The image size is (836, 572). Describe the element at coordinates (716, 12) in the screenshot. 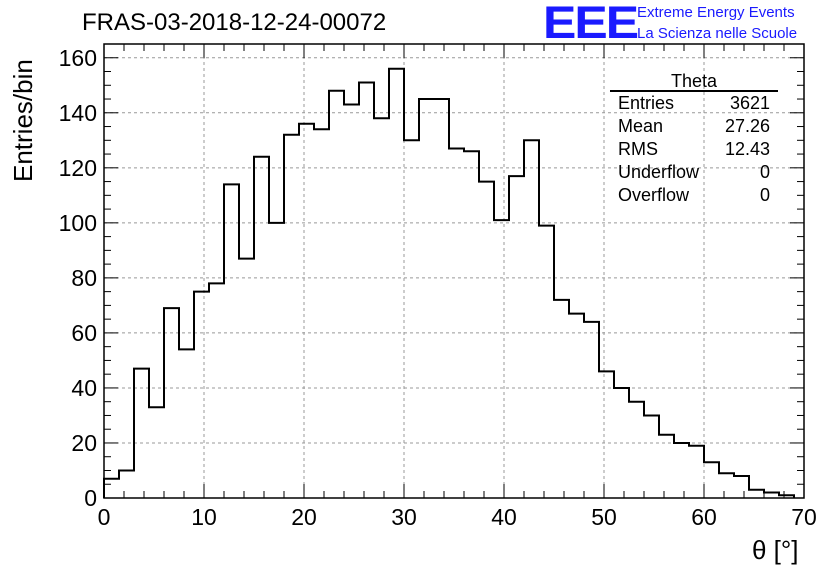

I see `logo-line-1: Extreme Energy Events` at that location.